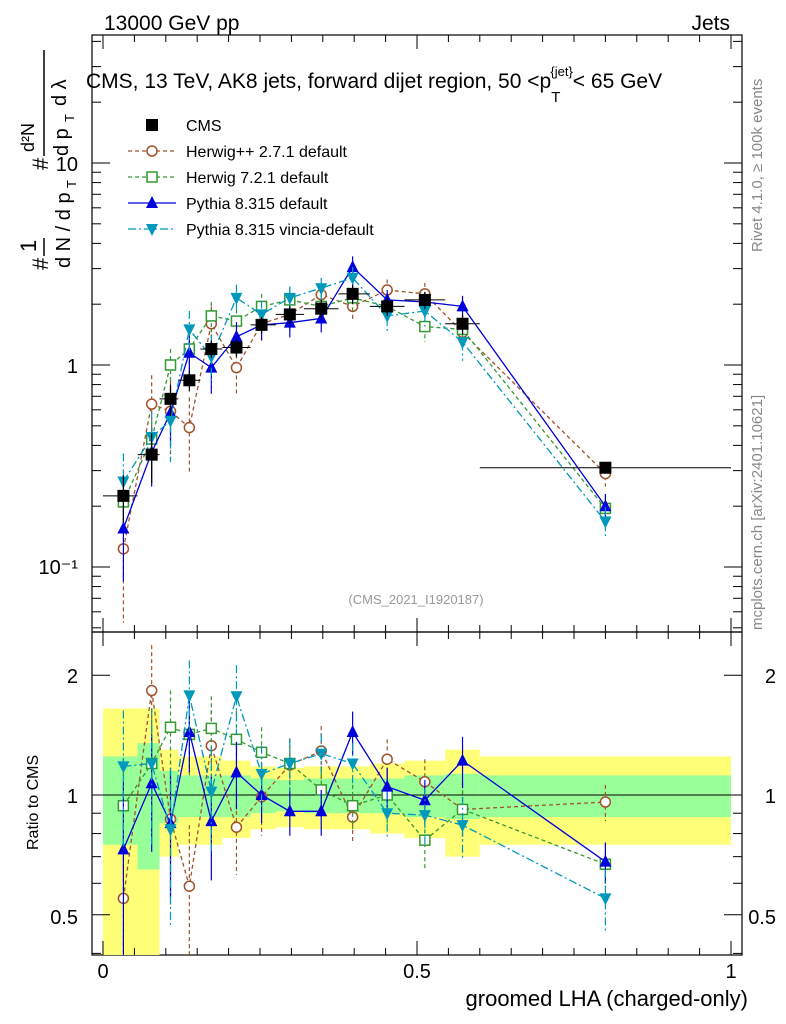  I want to click on svg-text: d N / d p, so click(64, 230).